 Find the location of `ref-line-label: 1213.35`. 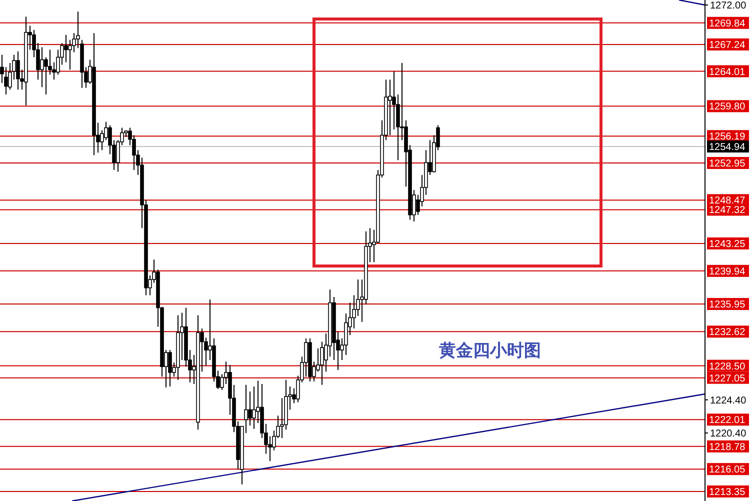

ref-line-label: 1213.35 is located at coordinates (727, 492).